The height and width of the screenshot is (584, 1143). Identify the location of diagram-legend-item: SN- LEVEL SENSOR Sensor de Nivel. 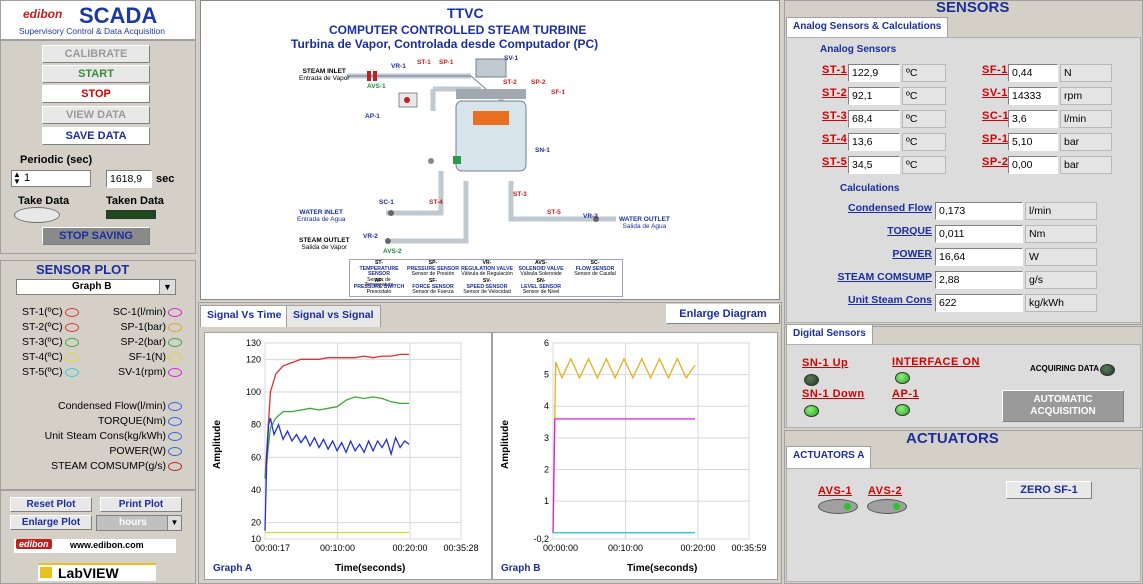
(541, 287).